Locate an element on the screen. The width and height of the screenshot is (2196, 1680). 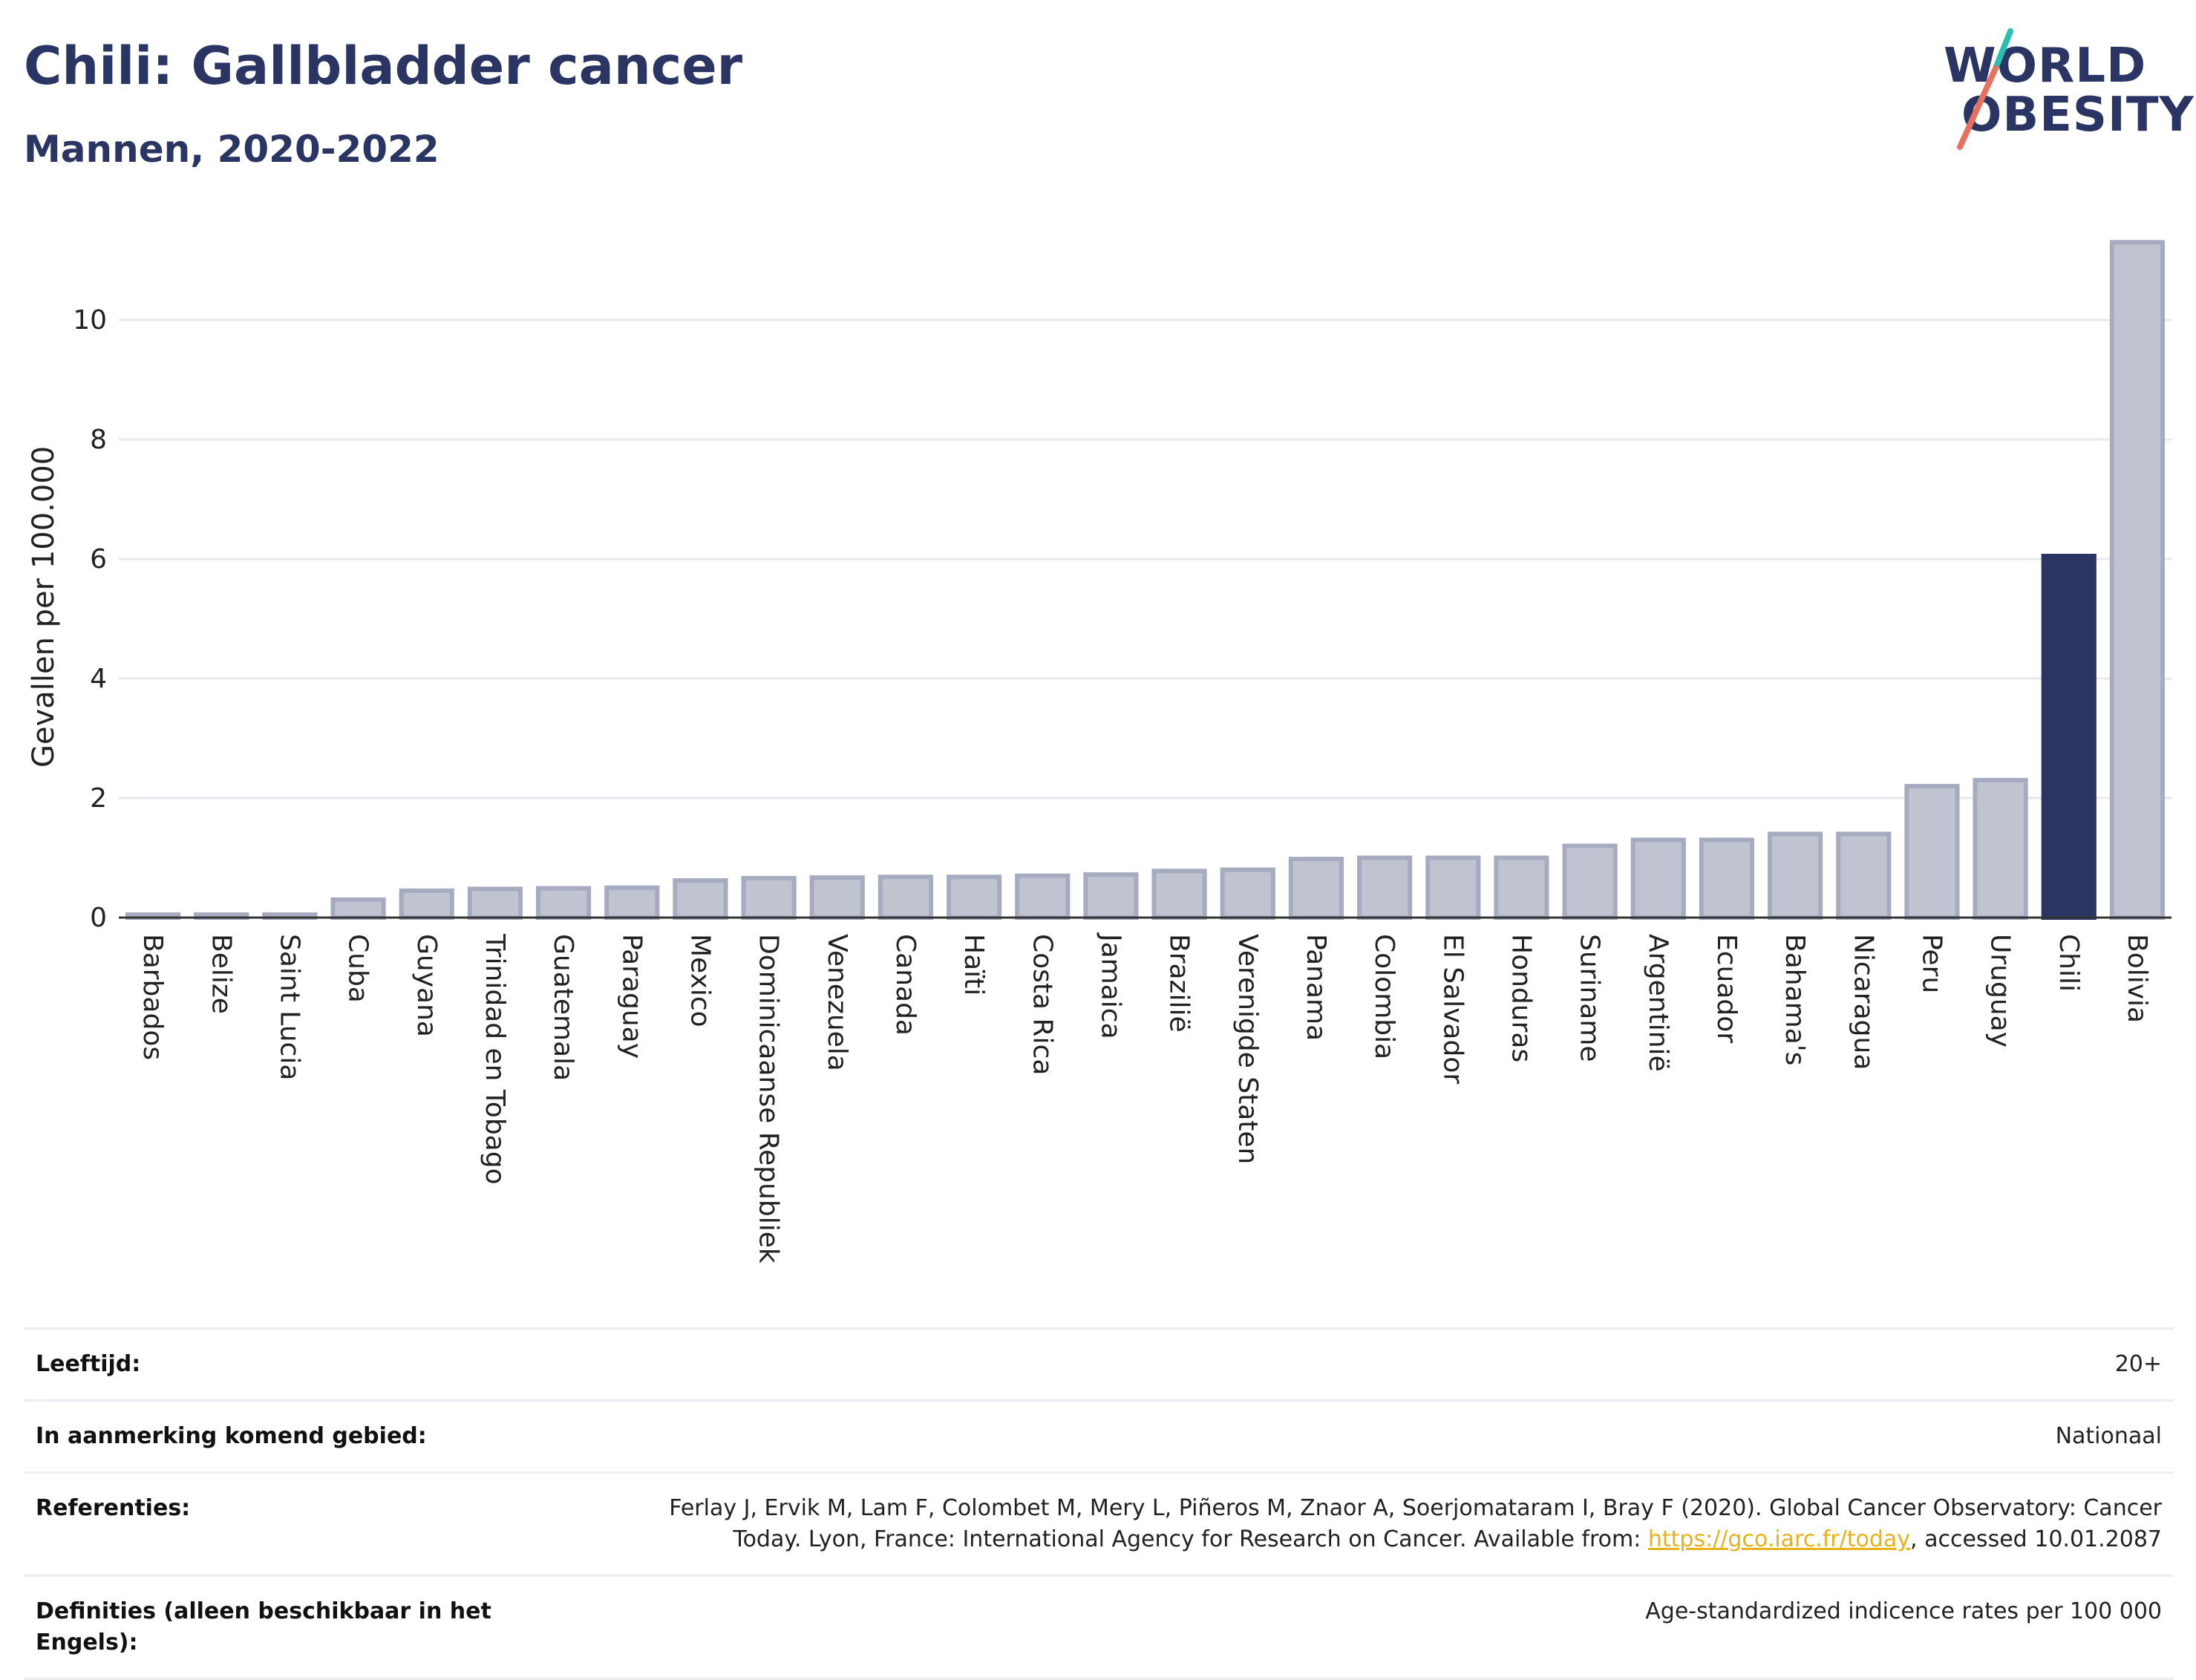
x-tick-label: Argentinië is located at coordinates (1658, 1003).